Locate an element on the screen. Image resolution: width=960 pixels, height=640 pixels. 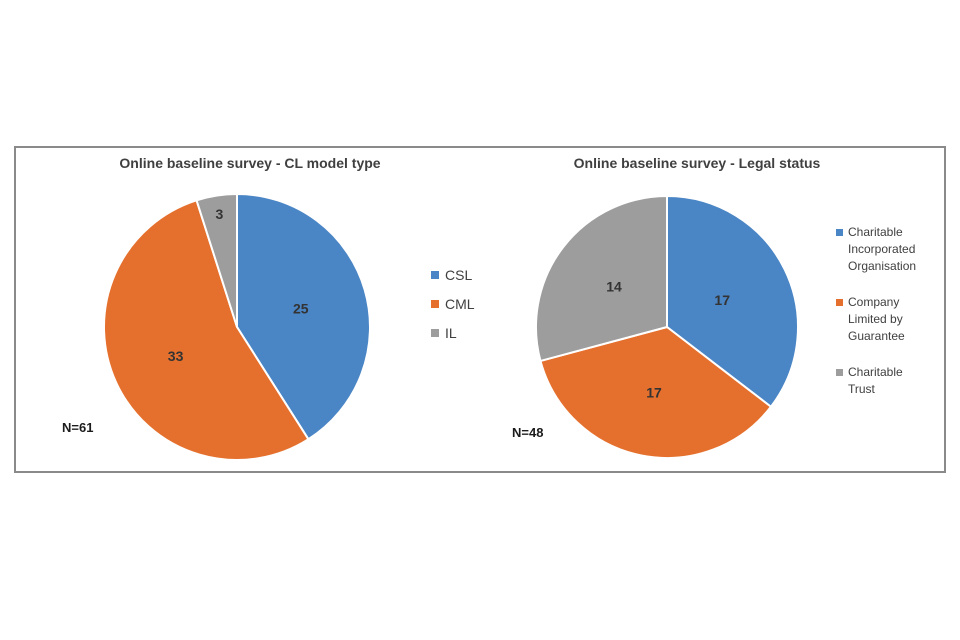
pie-chart-legal-status: 17 17 14 is located at coordinates (667, 327).